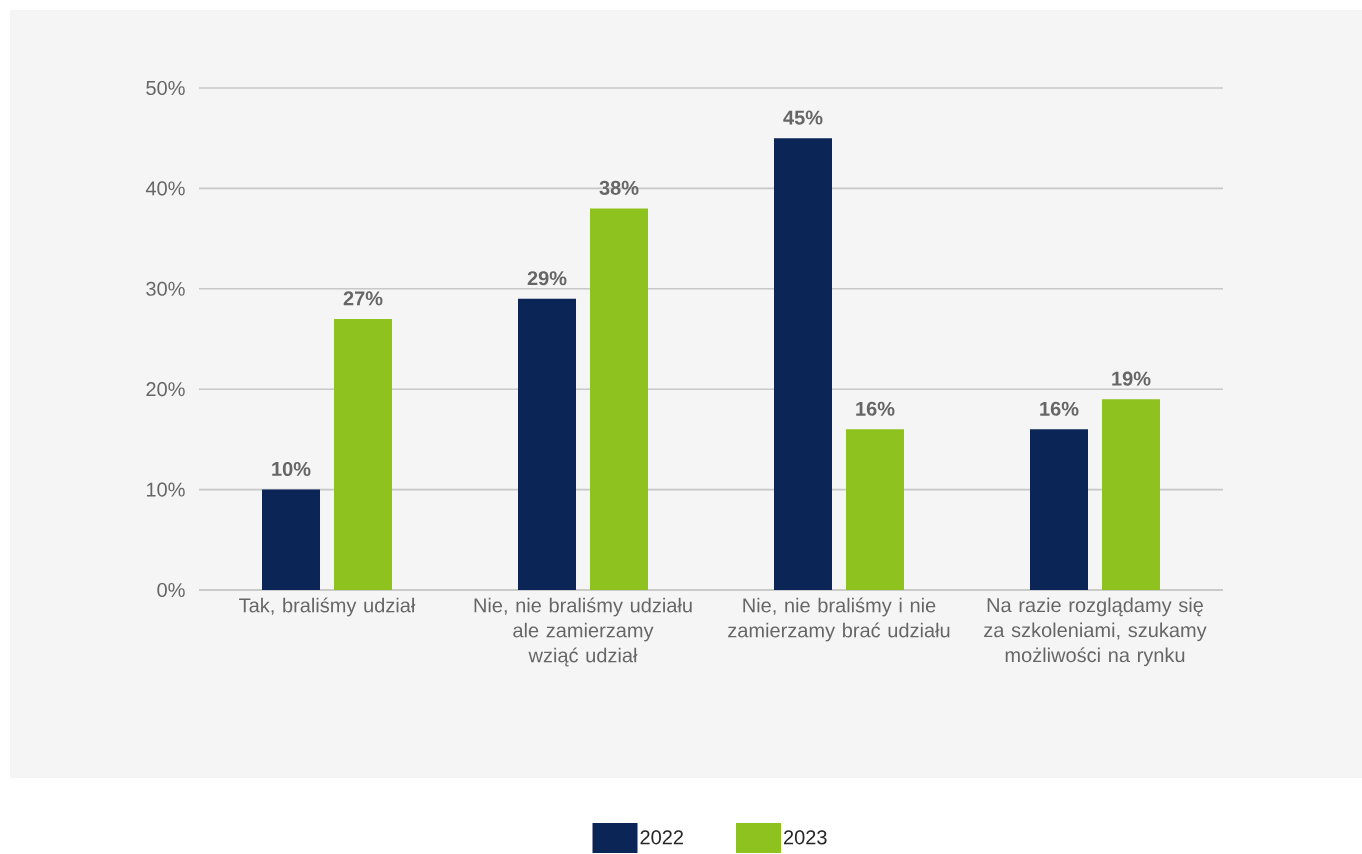 This screenshot has height=854, width=1362. What do you see at coordinates (363, 298) in the screenshot?
I see `data-label: 27%` at bounding box center [363, 298].